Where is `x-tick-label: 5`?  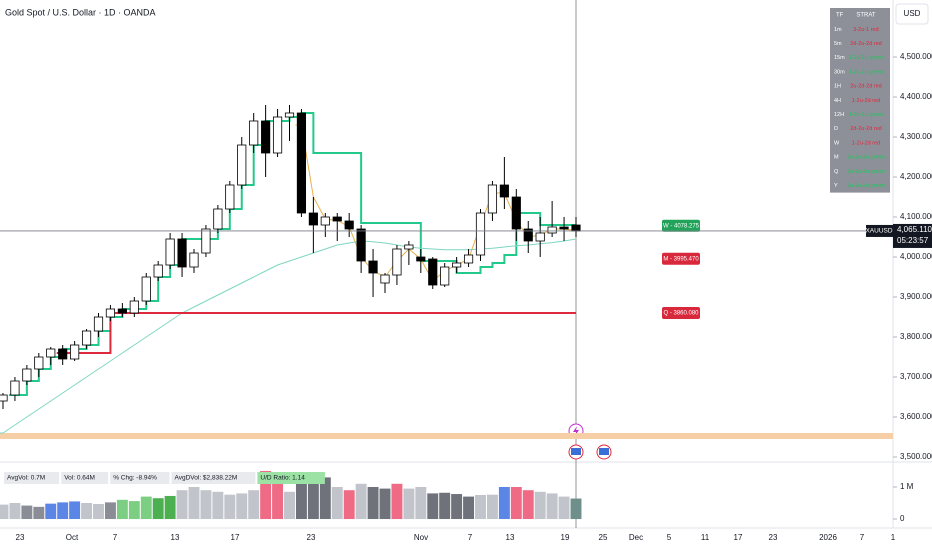 x-tick-label: 5 is located at coordinates (669, 537).